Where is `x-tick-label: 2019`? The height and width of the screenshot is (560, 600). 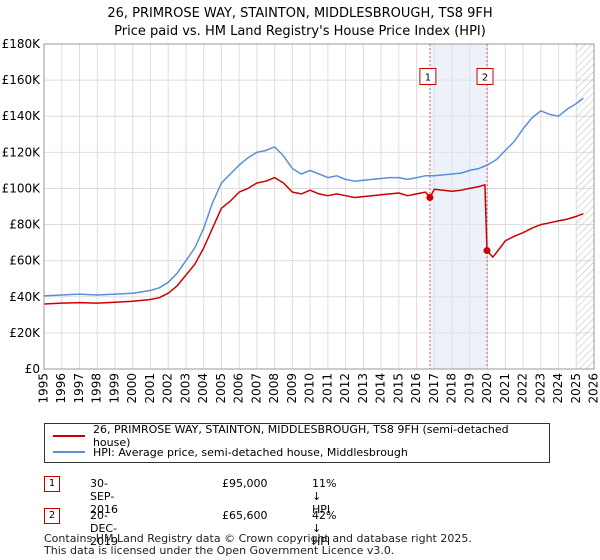 x-tick-label: 2019 is located at coordinates (469, 388).